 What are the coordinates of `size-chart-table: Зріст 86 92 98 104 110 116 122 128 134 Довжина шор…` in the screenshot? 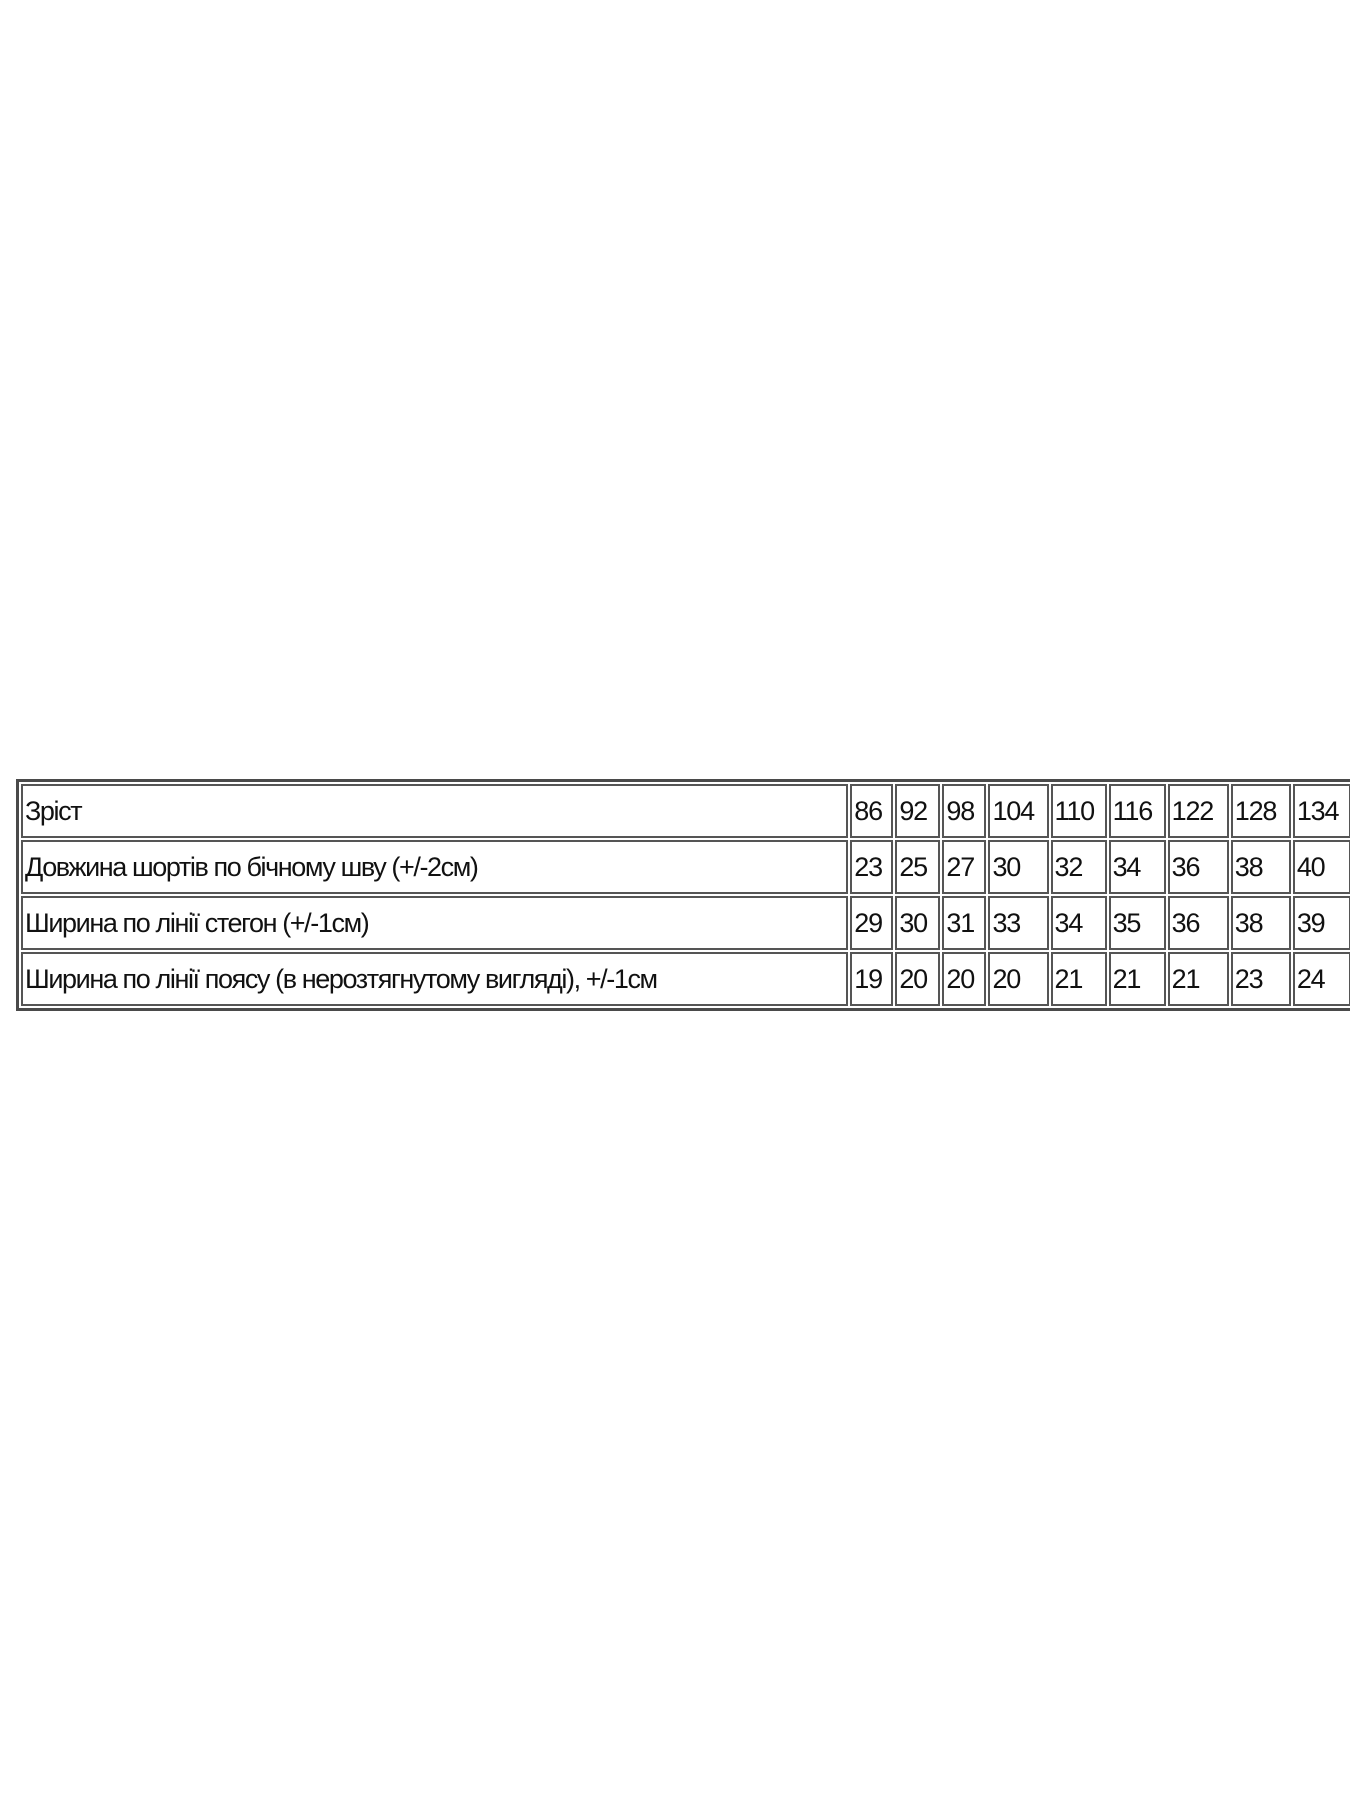 It's located at (683, 895).